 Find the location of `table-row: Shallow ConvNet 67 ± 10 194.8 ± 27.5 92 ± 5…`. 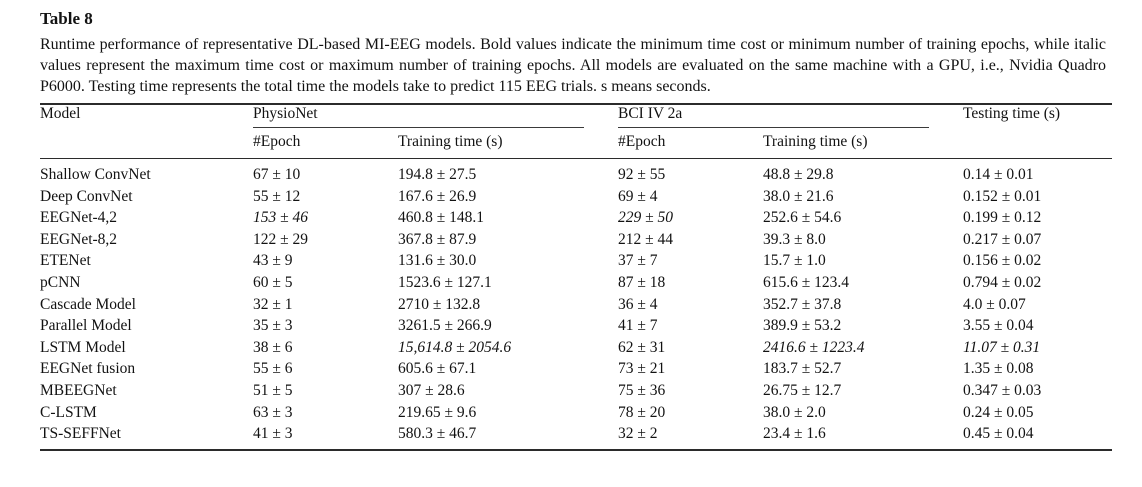

table-row: Shallow ConvNet 67 ± 10 194.8 ± 27.5 92 ± 5… is located at coordinates (576, 172).